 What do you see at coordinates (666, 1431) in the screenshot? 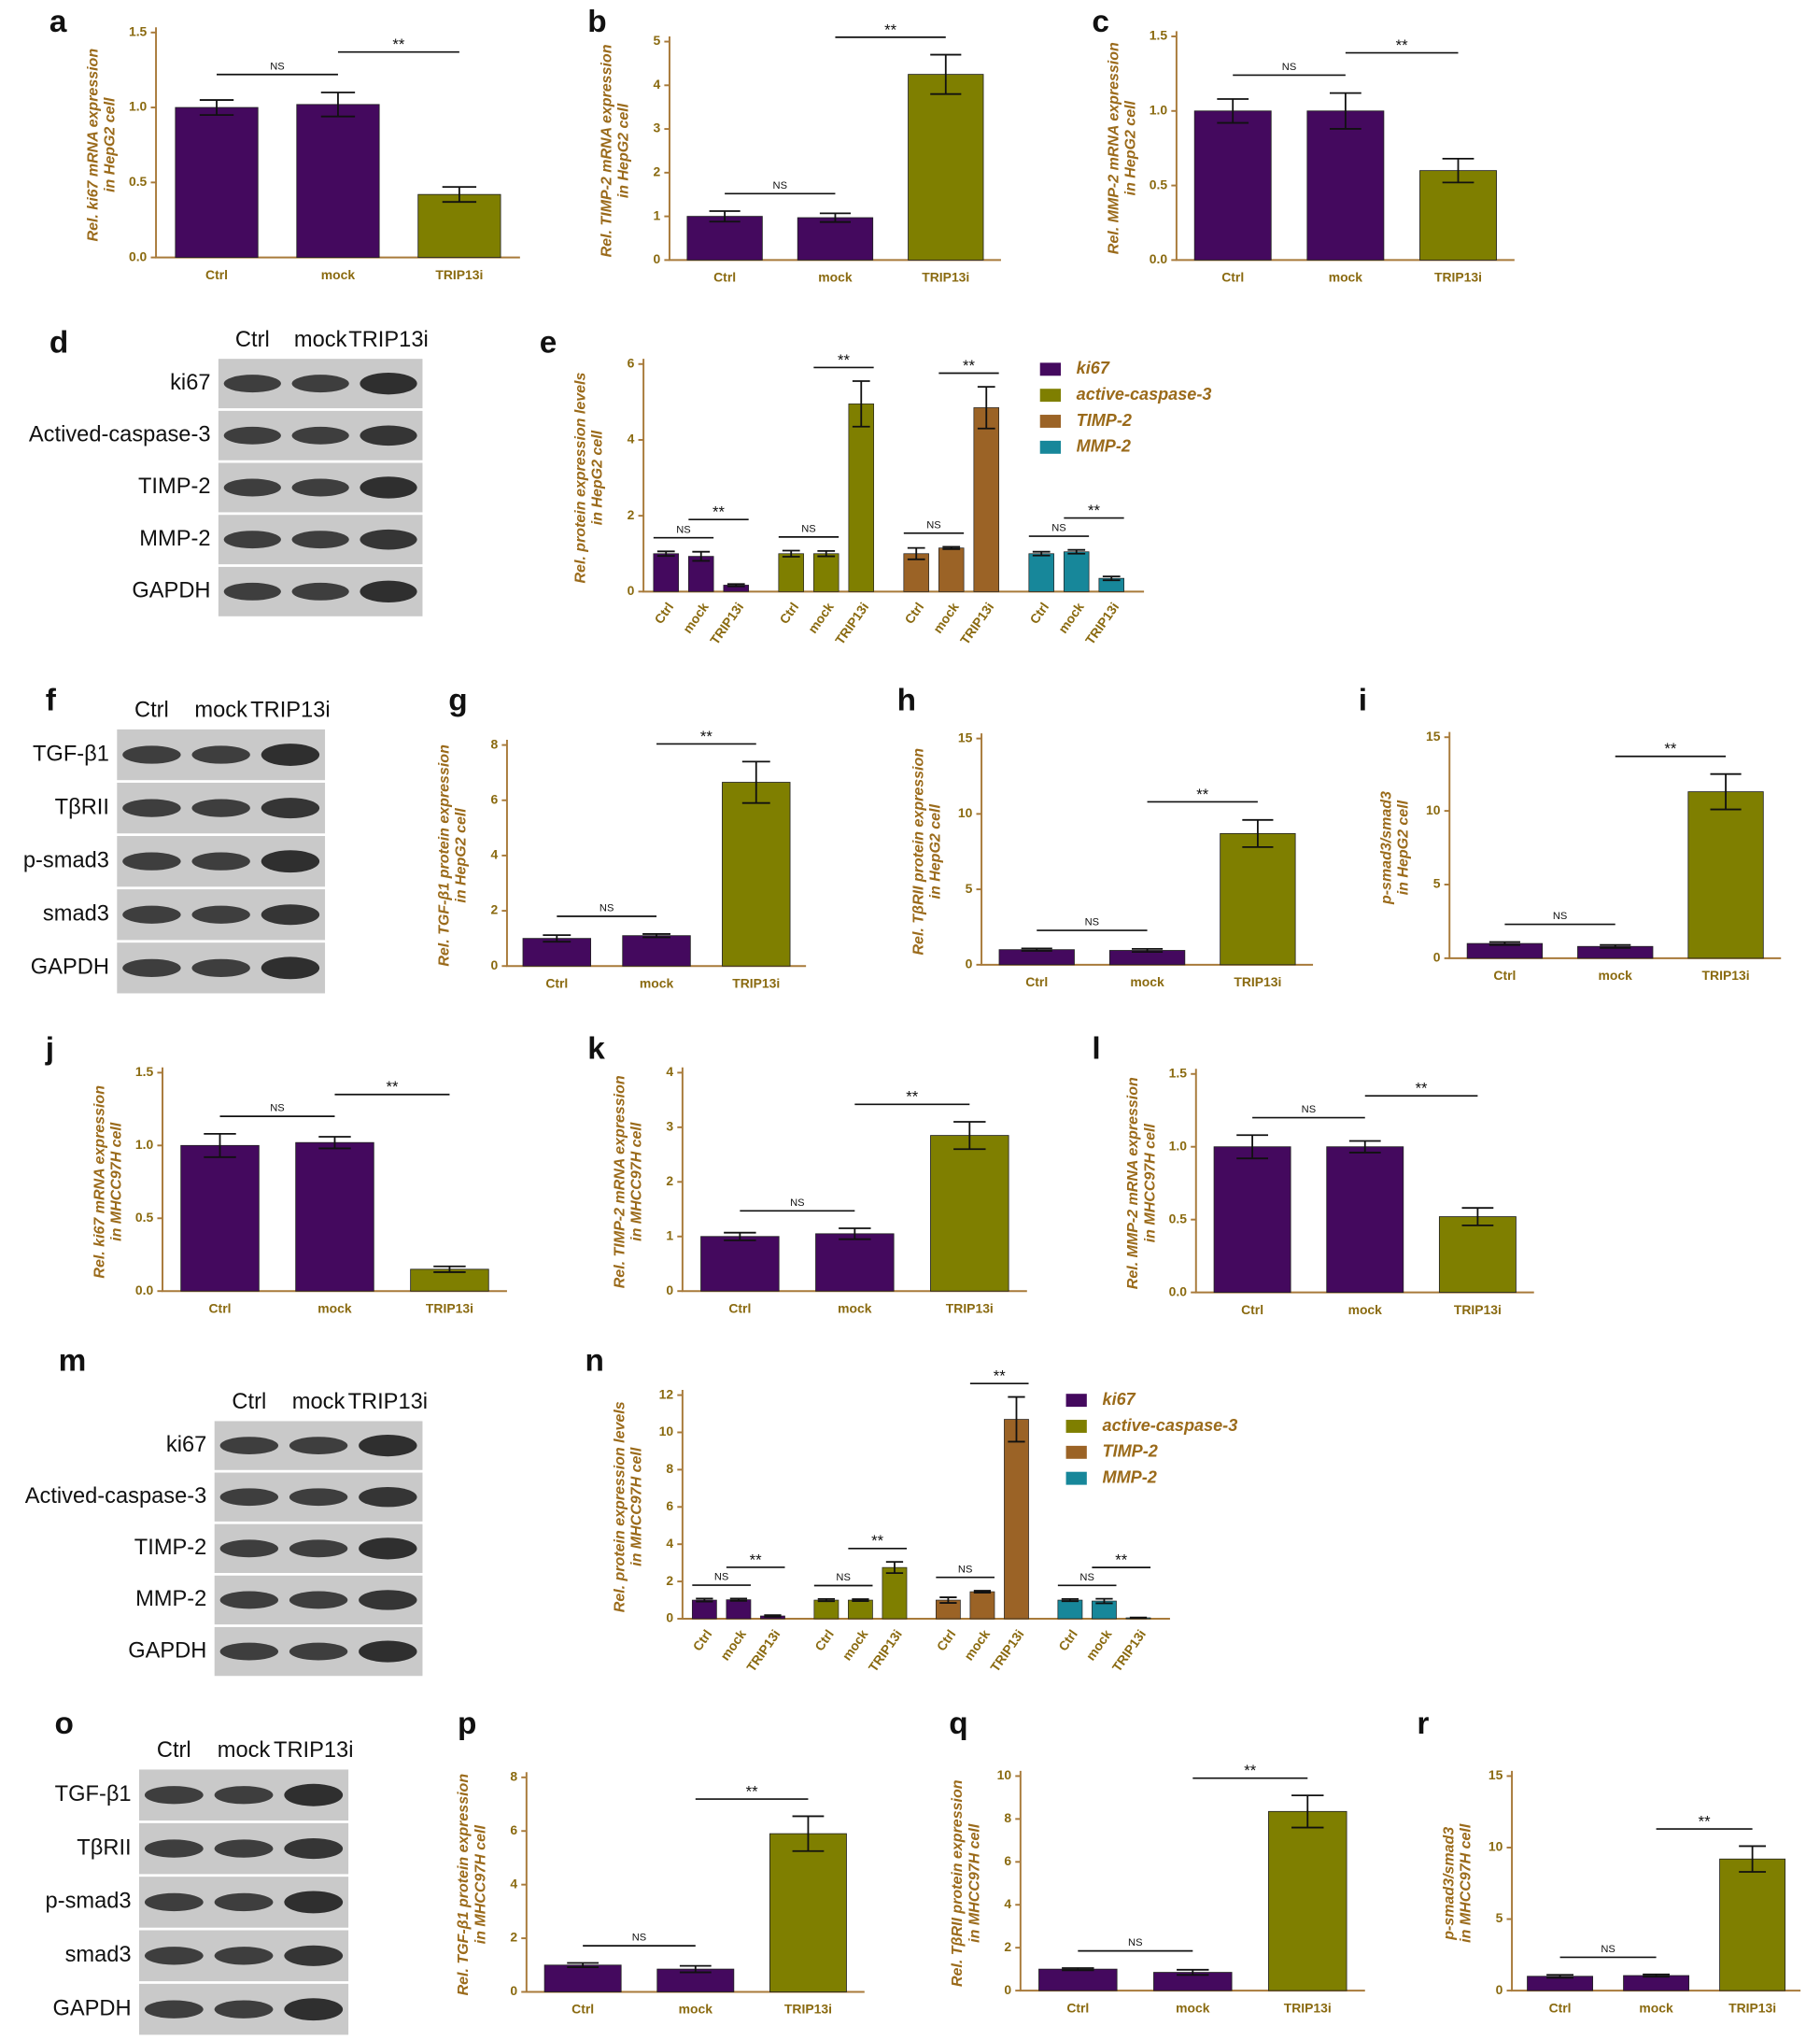
I see `y-tick-label: 10` at bounding box center [666, 1431].